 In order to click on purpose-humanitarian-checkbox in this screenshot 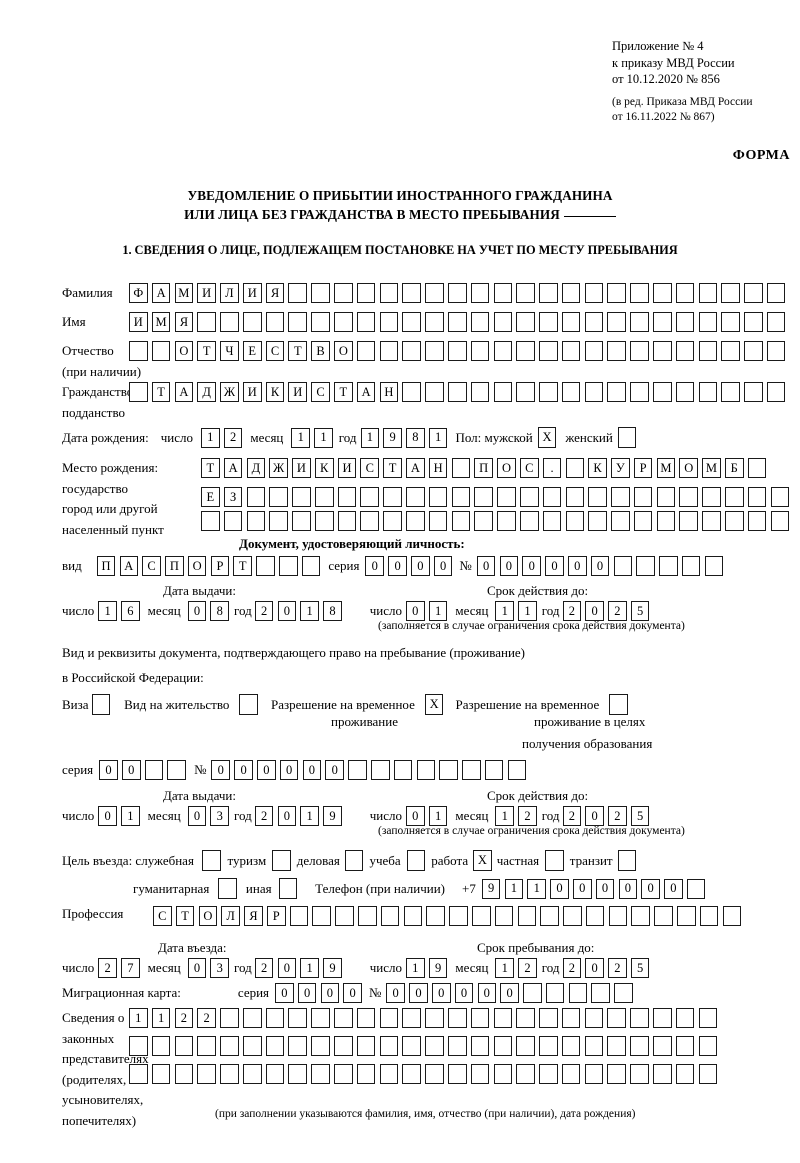, I will do `click(227, 888)`.